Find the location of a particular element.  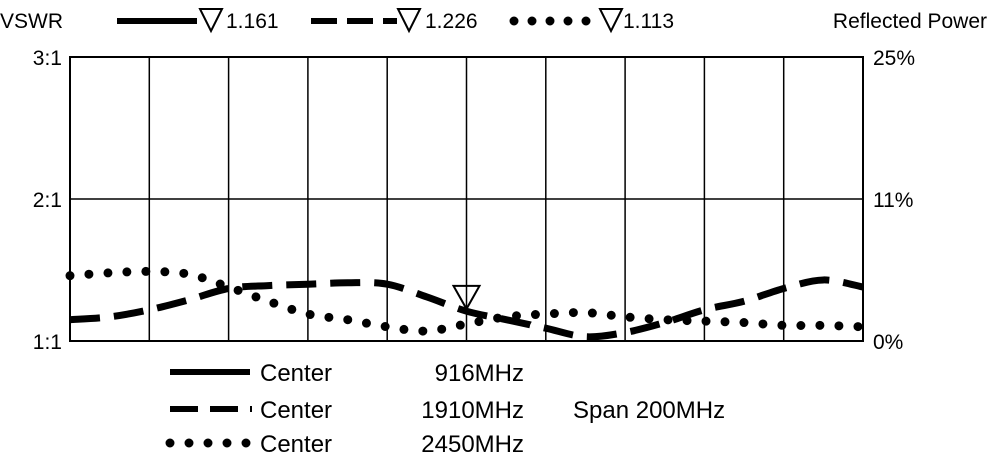

bottom-legend-dotted-freq: 2450MHz is located at coordinates (472, 444).